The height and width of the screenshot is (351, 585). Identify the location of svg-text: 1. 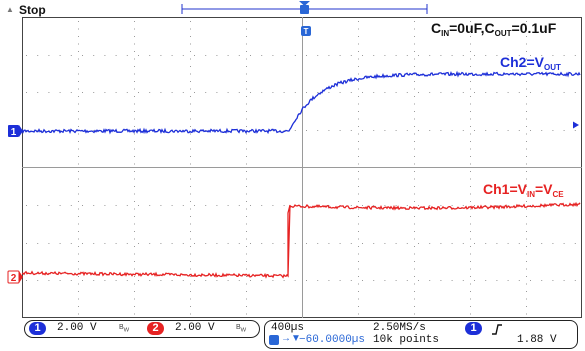
(14, 132).